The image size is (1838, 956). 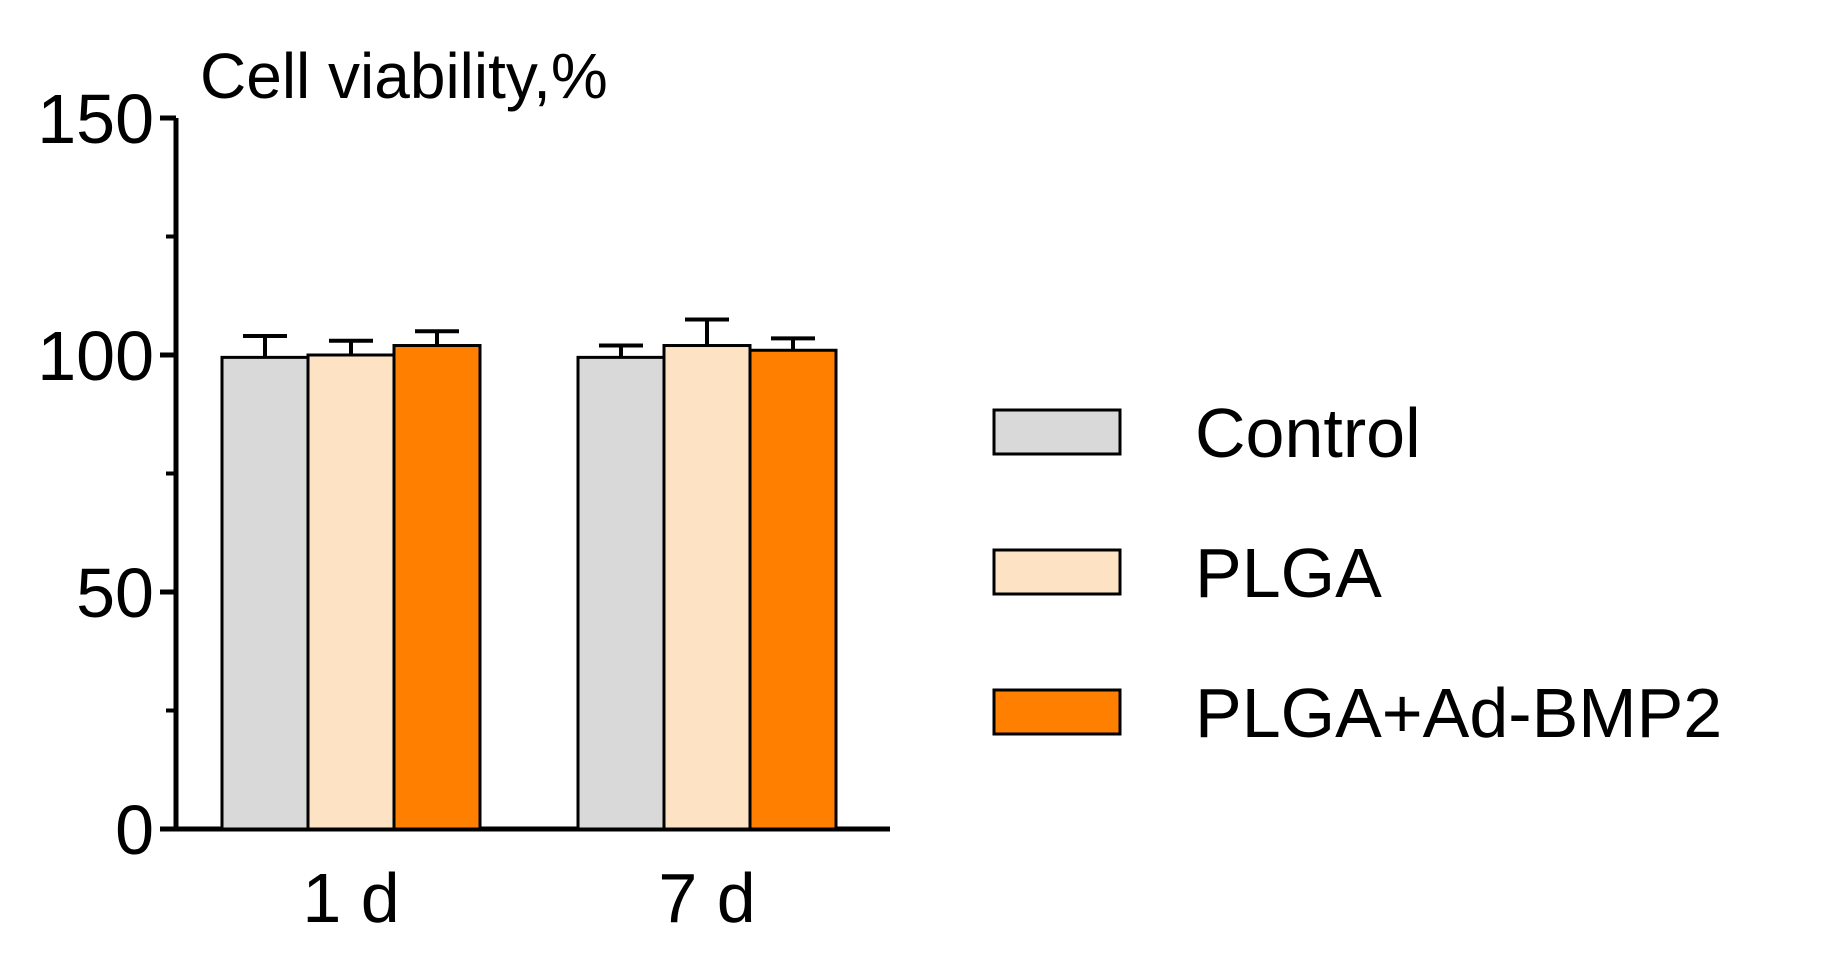 What do you see at coordinates (350, 898) in the screenshot?
I see `x-category-label: 1 d` at bounding box center [350, 898].